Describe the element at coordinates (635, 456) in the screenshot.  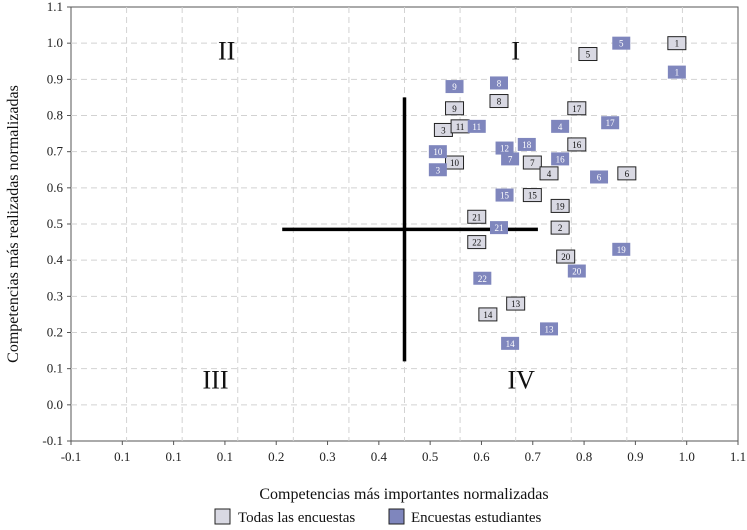
I see `x-tick-label: 0.9` at that location.